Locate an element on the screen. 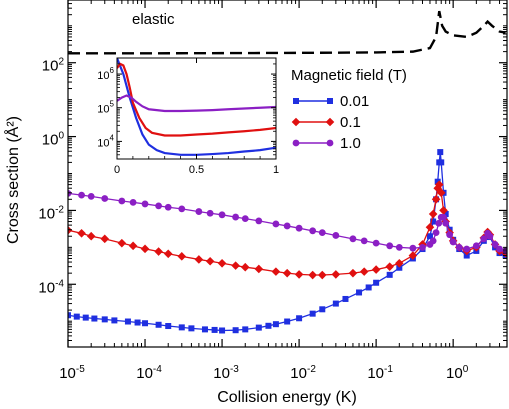  legend-0-01-marker-right is located at coordinates (330, 101).